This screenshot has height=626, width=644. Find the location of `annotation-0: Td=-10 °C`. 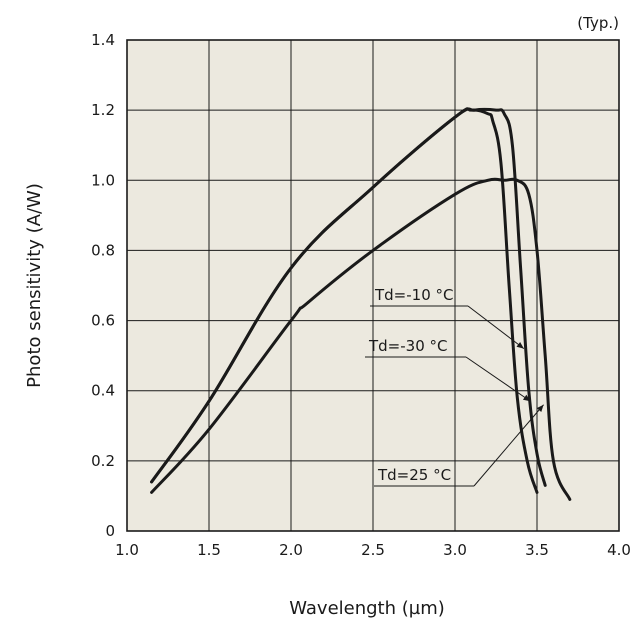

annotation-0: Td=-10 °C is located at coordinates (447, 318).